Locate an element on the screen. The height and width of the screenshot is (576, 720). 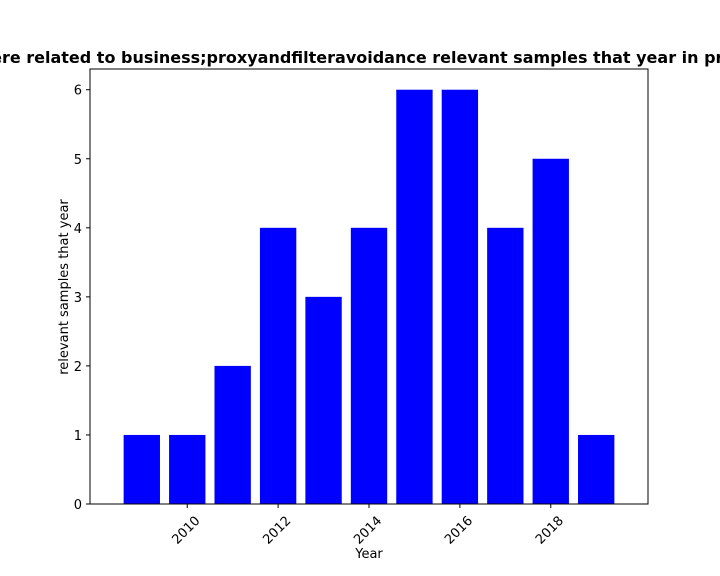
y-tick-label: 1 is located at coordinates (78, 436).